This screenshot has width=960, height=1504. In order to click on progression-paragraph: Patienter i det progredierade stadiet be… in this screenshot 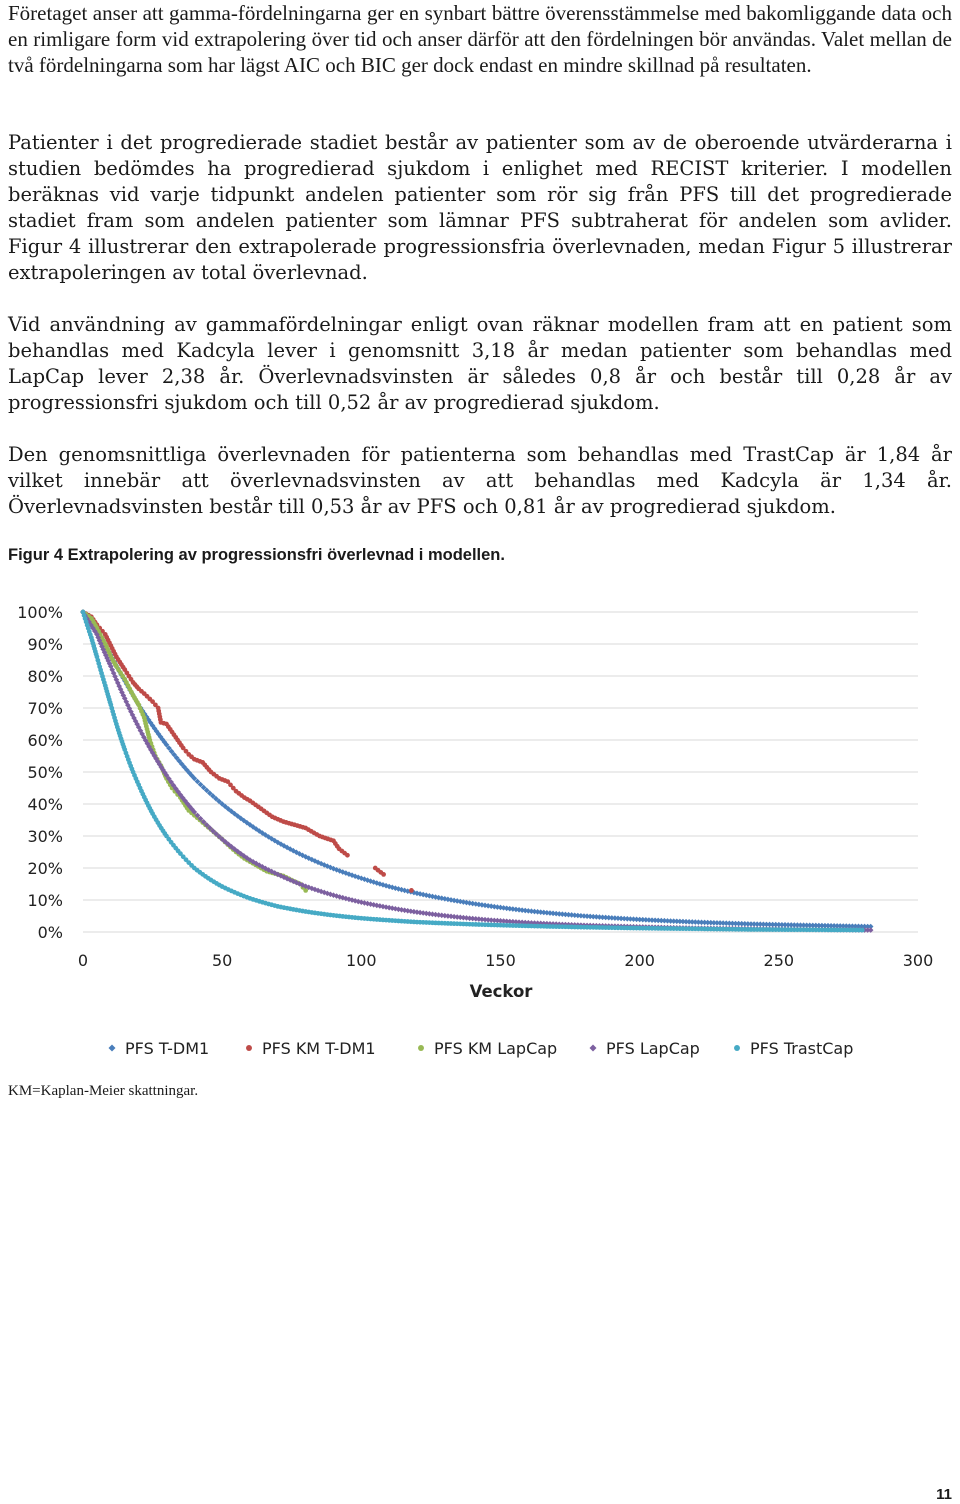, I will do `click(480, 207)`.